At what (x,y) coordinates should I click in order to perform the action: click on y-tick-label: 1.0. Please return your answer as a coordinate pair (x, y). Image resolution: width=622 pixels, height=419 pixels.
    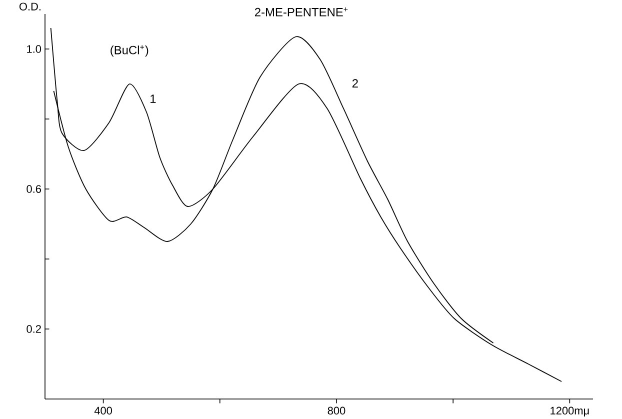
    Looking at the image, I should click on (34, 49).